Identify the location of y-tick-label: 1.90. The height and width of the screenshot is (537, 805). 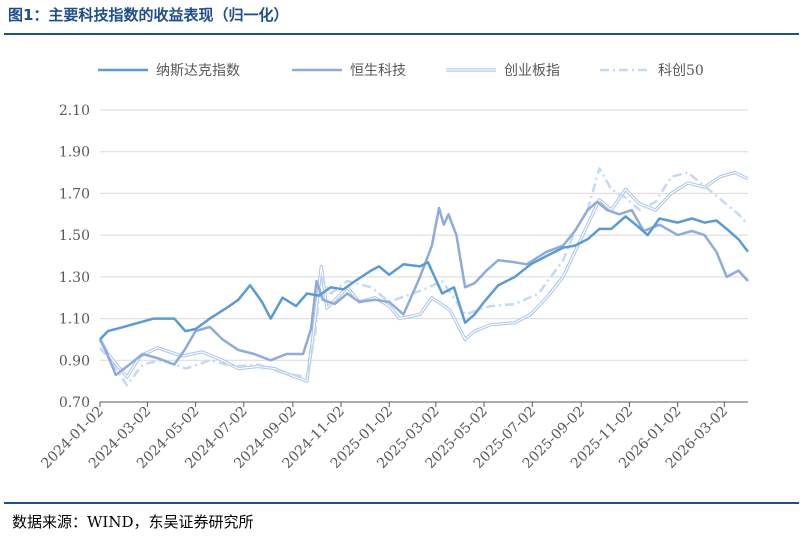
(74, 153).